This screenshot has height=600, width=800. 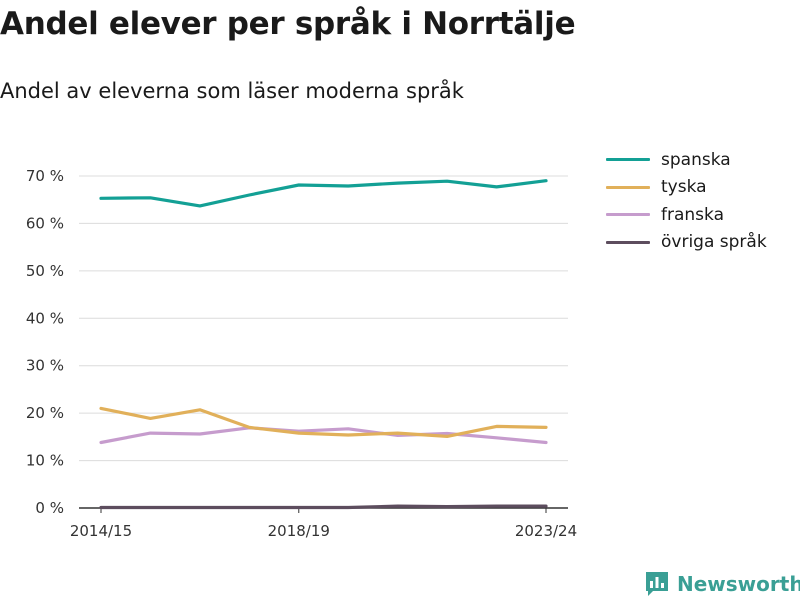 I want to click on x-tick-label: 2023/24, so click(x=546, y=531).